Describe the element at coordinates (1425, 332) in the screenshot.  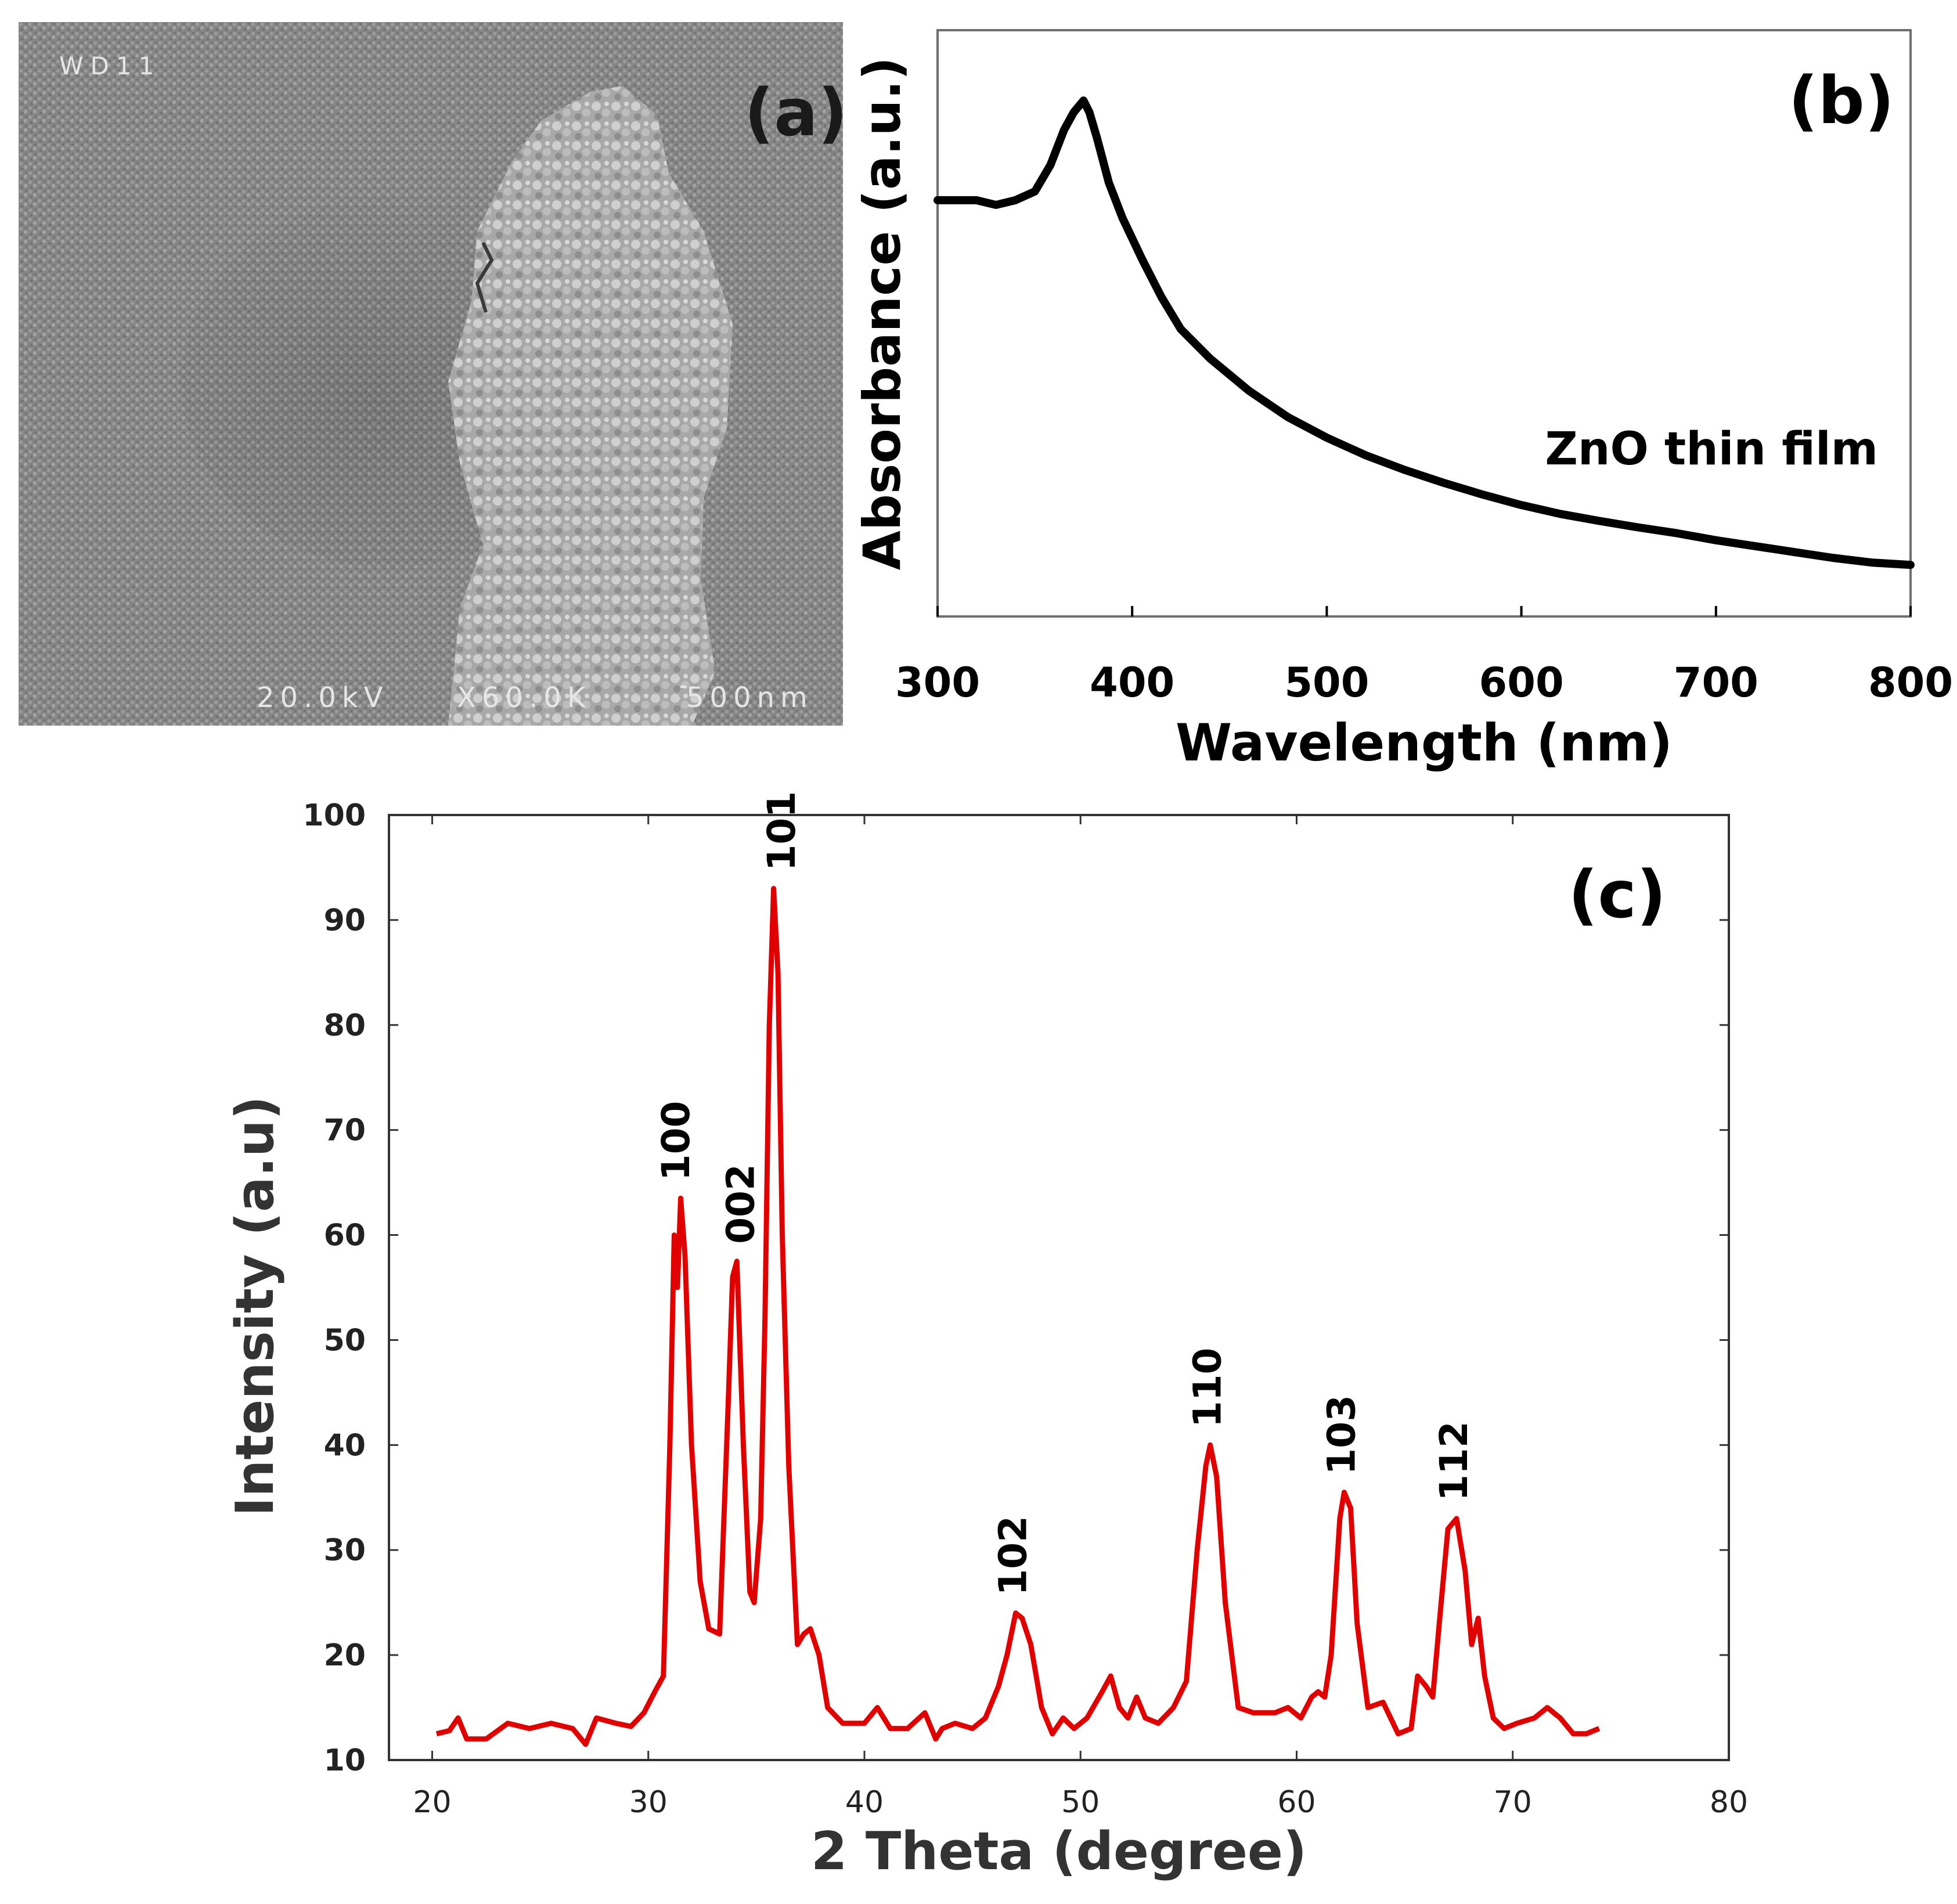
I see `absorbance-series-line` at that location.